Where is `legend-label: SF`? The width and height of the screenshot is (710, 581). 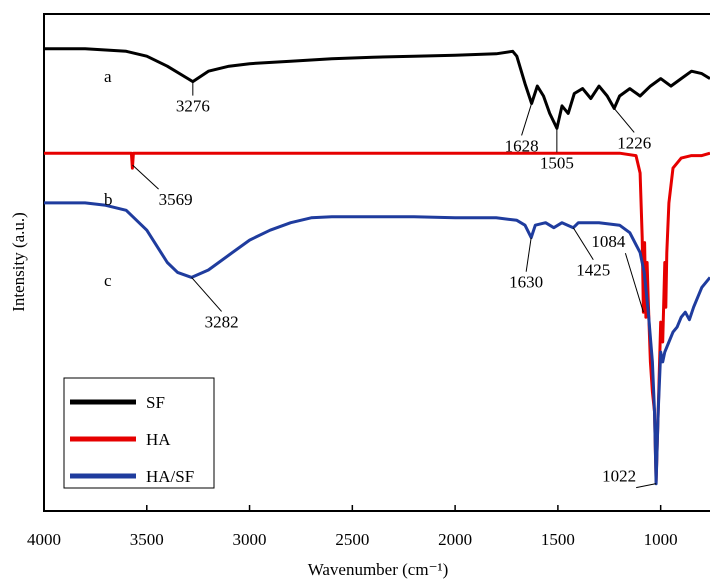 legend-label: SF is located at coordinates (155, 402).